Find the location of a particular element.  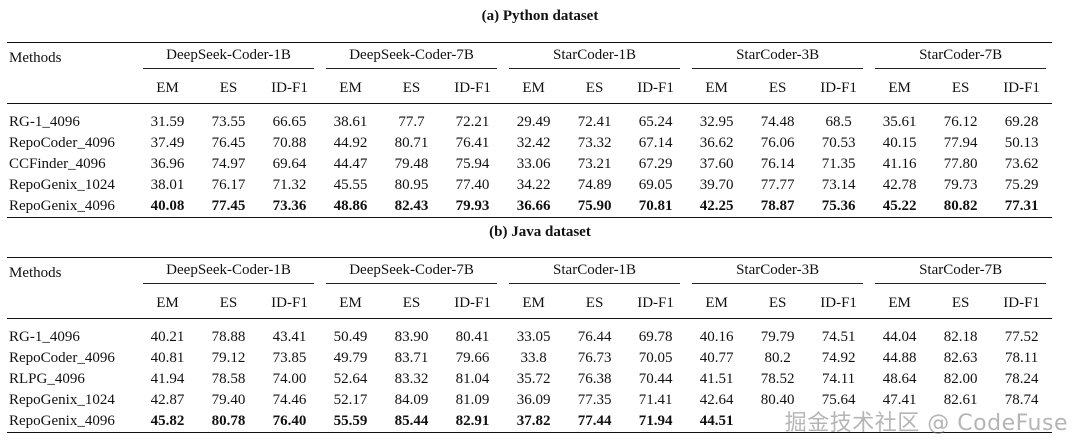

metric-value: 75.29 is located at coordinates (1021, 185).